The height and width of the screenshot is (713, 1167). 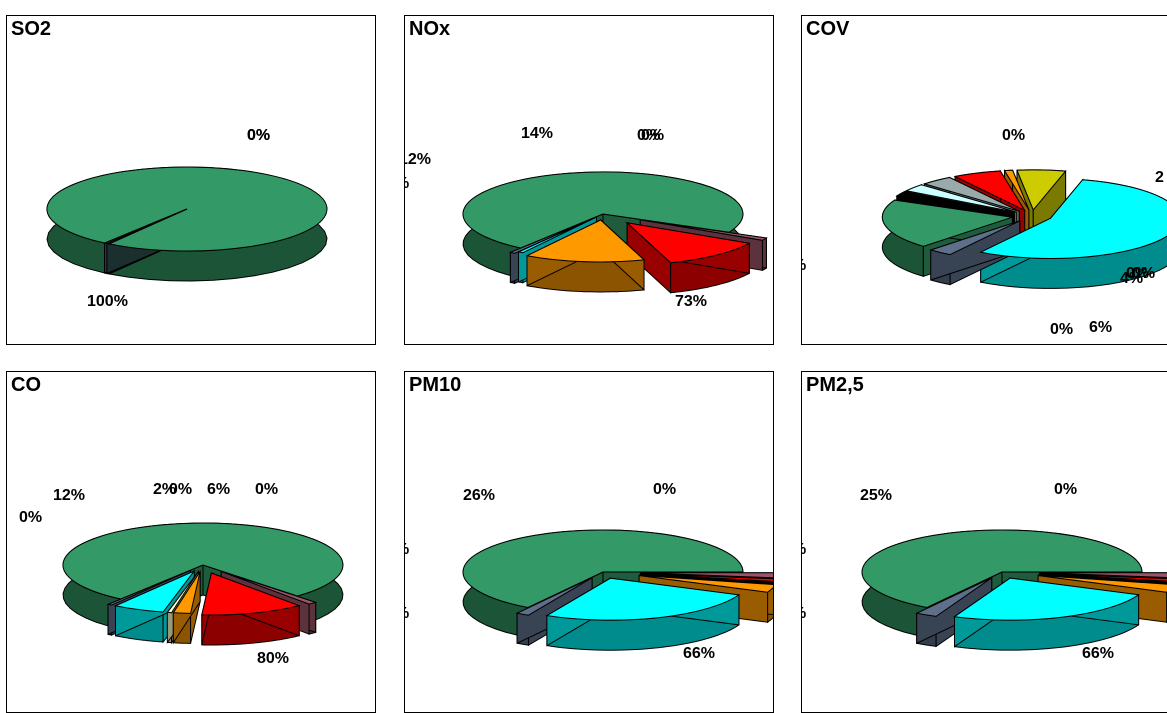 What do you see at coordinates (273, 658) in the screenshot?
I see `pie-data-label: 80%` at bounding box center [273, 658].